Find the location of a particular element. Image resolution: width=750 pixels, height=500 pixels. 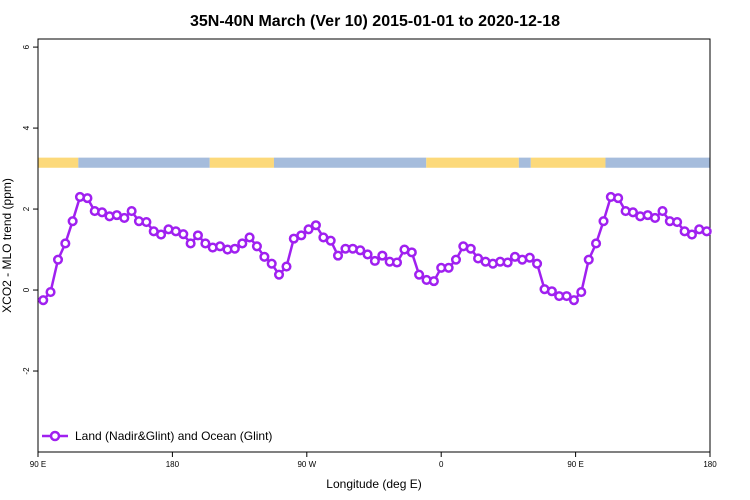

y-tick-label-2: 2 is located at coordinates (26, 208).